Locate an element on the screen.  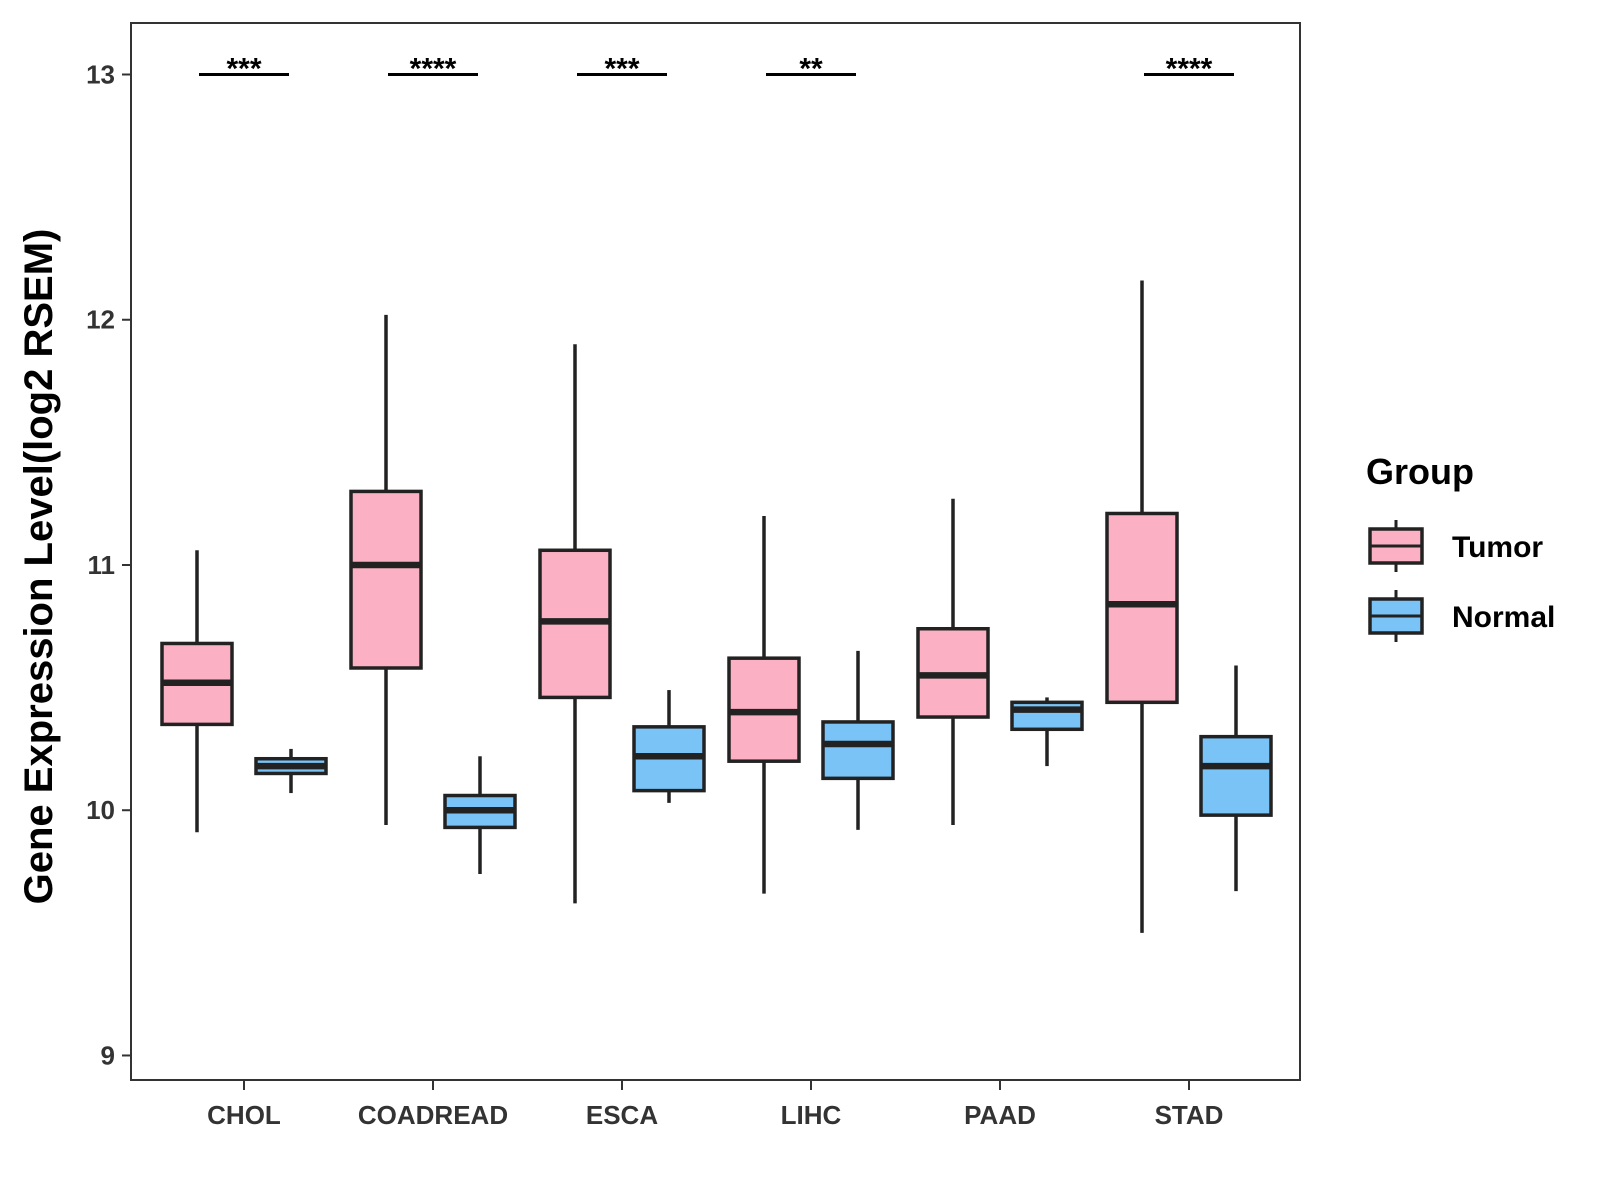
box-normal-chol is located at coordinates (291, 771).